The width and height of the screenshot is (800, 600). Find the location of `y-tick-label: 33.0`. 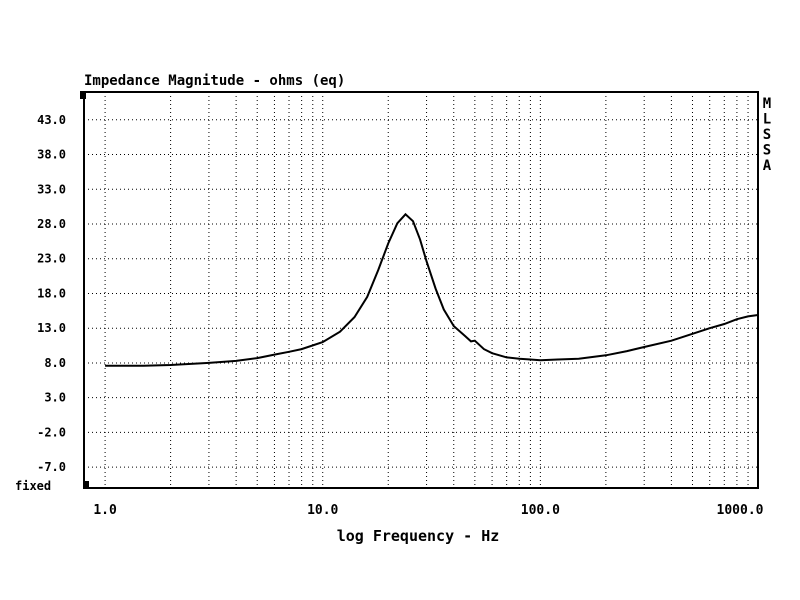

y-tick-label: 33.0 is located at coordinates (51, 189).